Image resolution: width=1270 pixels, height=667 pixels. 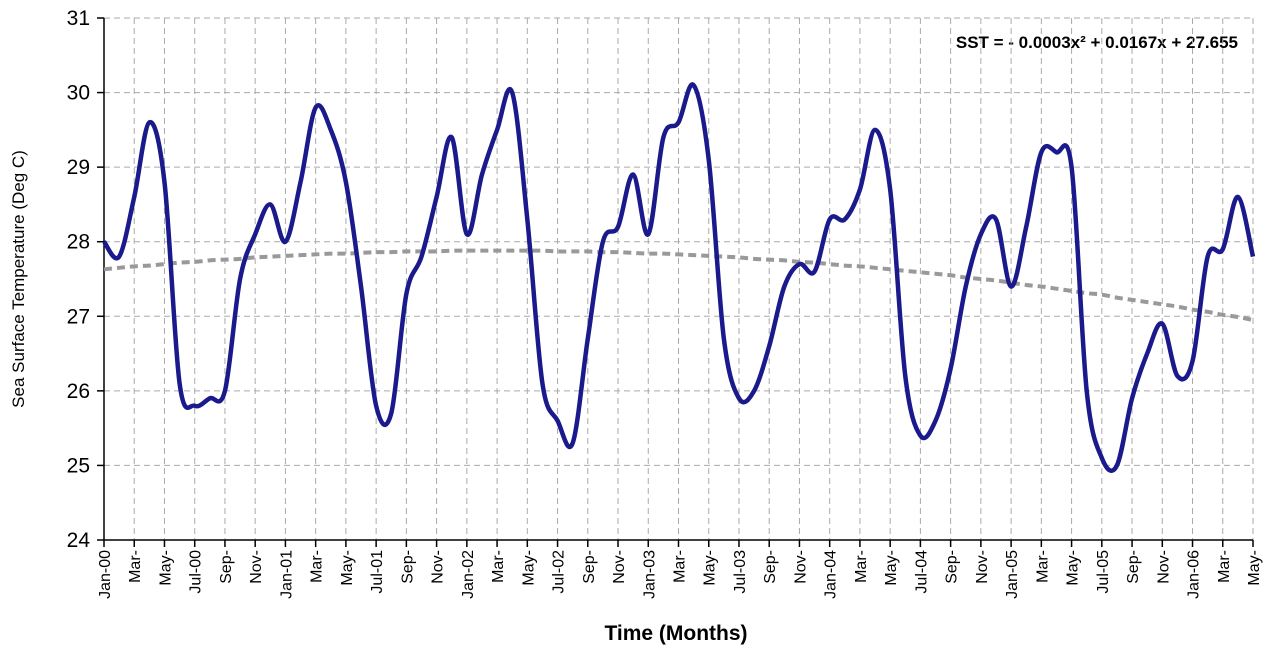 What do you see at coordinates (78, 18) in the screenshot?
I see `y-tick-label: 31` at bounding box center [78, 18].